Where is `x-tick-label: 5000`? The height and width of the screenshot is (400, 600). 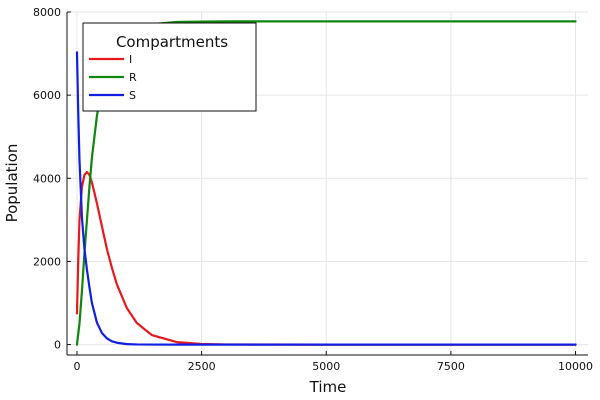
x-tick-label: 5000 is located at coordinates (326, 366).